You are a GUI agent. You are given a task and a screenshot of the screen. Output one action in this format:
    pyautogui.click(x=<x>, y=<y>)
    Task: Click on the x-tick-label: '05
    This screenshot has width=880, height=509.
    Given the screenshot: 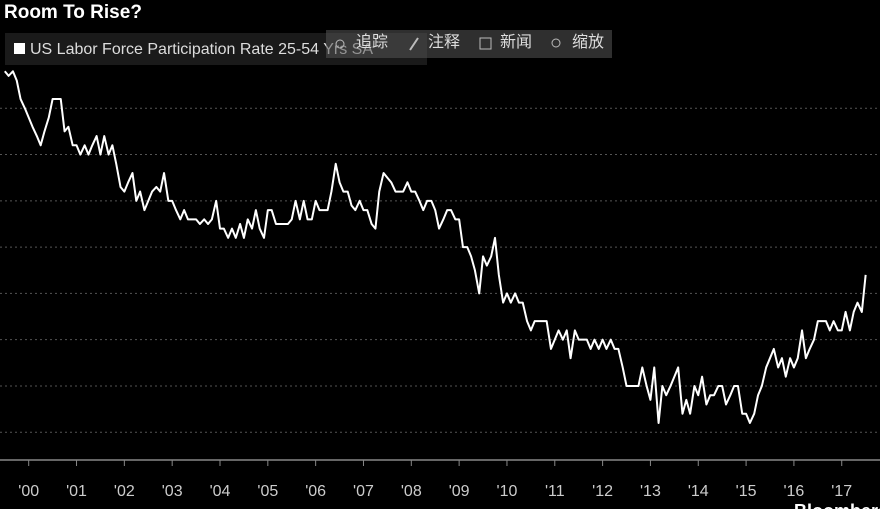 What is the action you would take?
    pyautogui.click(x=267, y=491)
    